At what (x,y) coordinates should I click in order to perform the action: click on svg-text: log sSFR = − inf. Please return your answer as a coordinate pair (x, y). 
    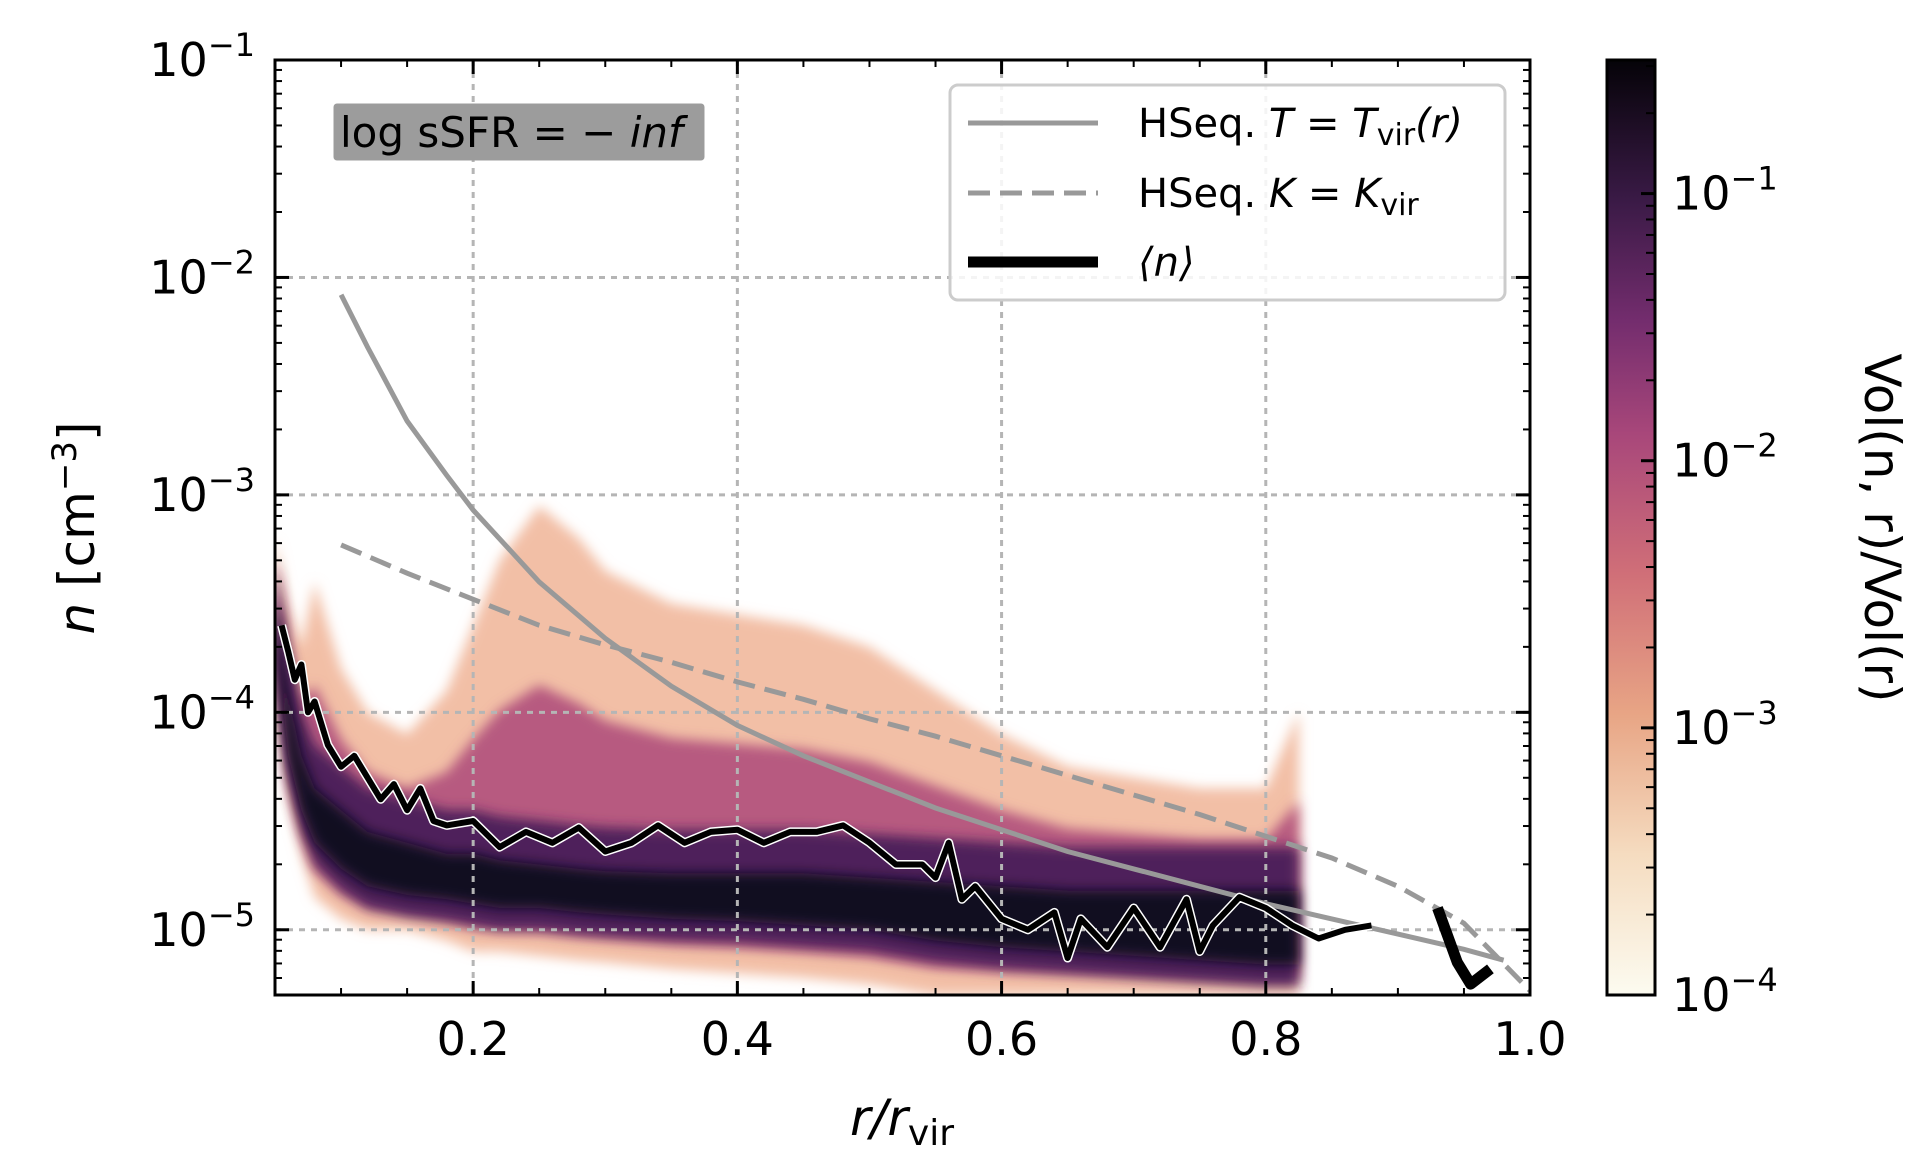
    Looking at the image, I should click on (514, 132).